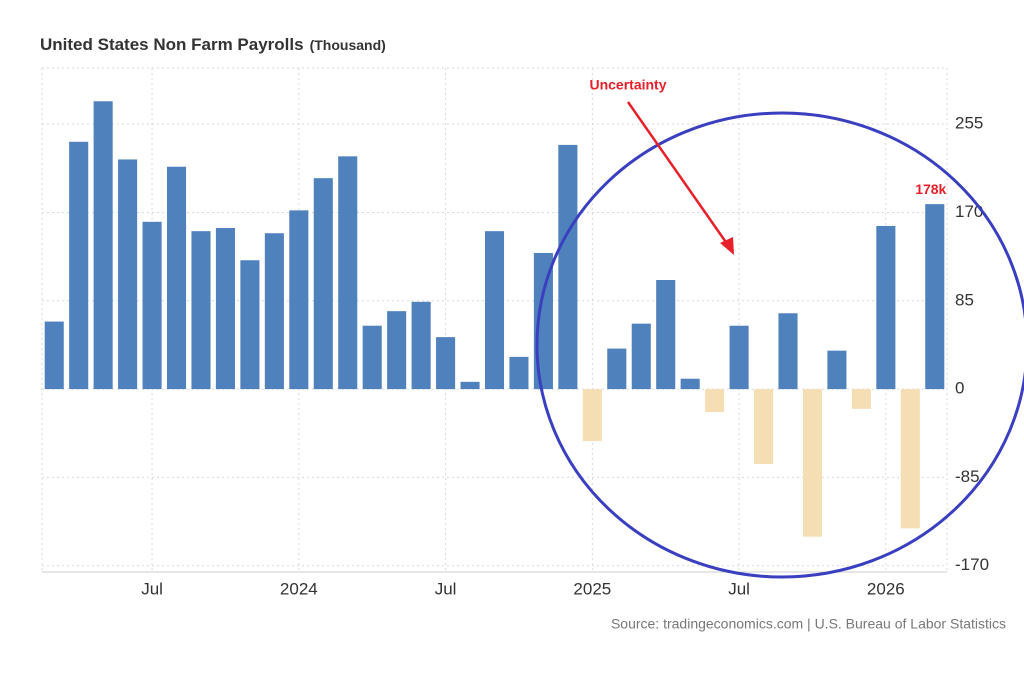  Describe the element at coordinates (967, 476) in the screenshot. I see `y-tick-label: -85` at that location.